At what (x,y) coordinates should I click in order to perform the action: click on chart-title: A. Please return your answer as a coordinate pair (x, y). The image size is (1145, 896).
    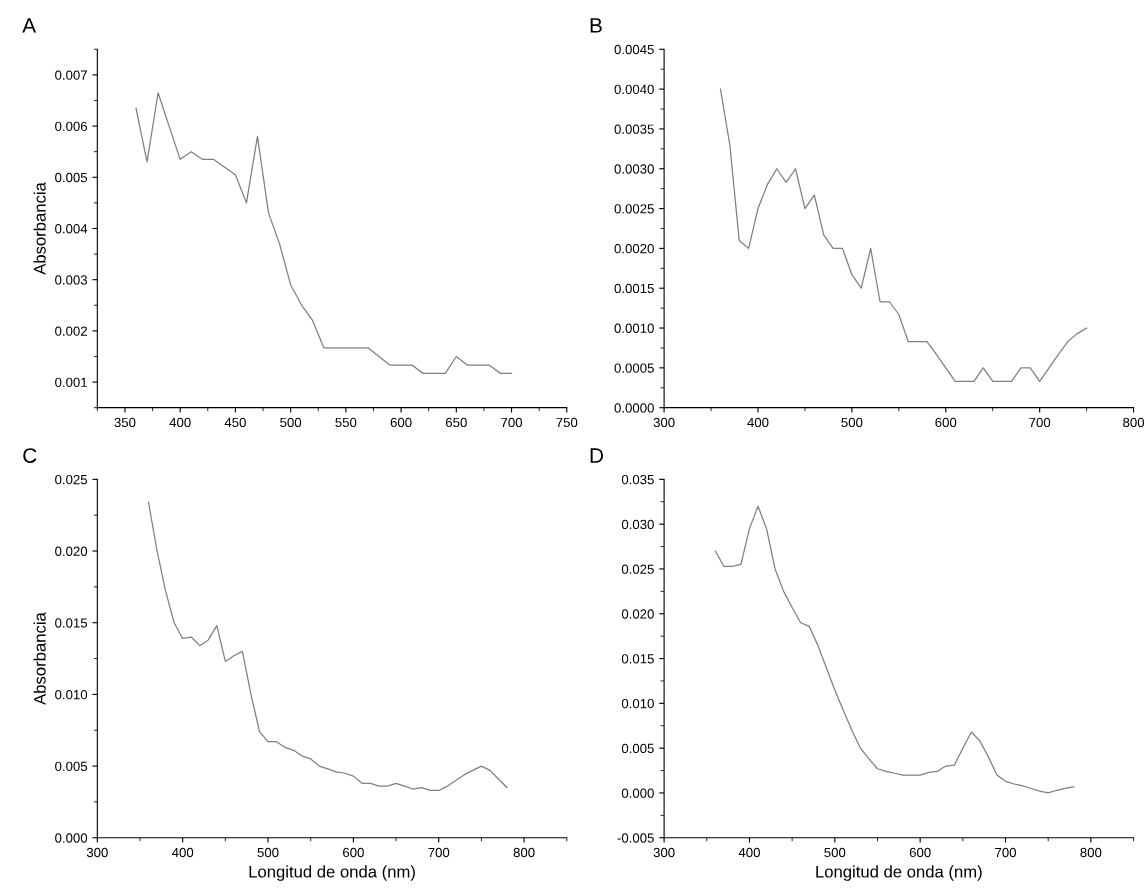
    Looking at the image, I should click on (29, 25).